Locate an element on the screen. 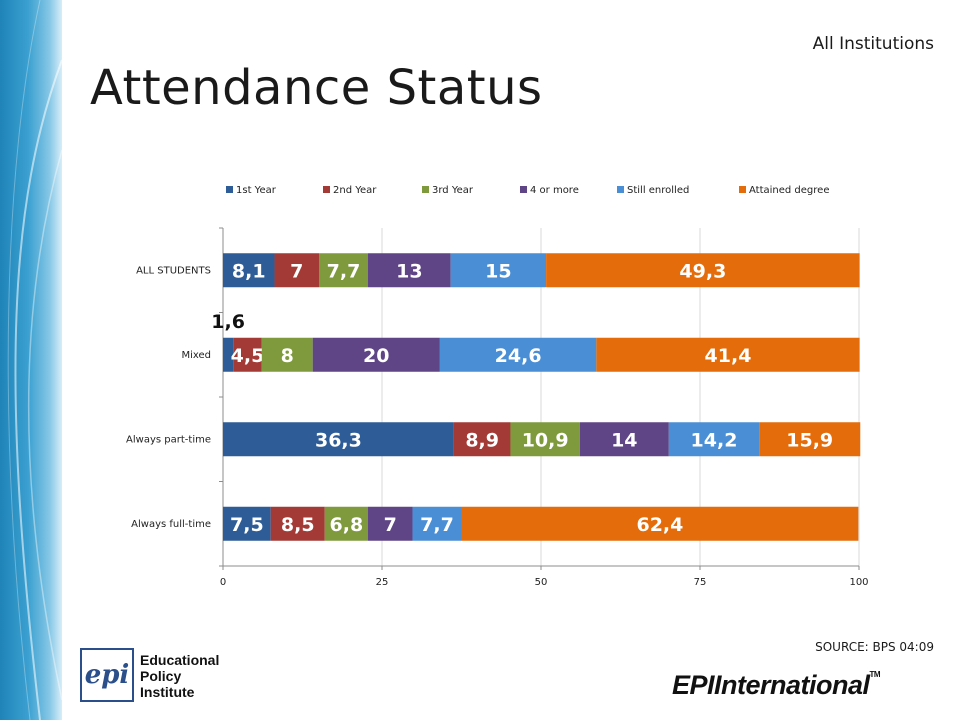 The height and width of the screenshot is (720, 960). legend-label: Still enrolled is located at coordinates (658, 190).